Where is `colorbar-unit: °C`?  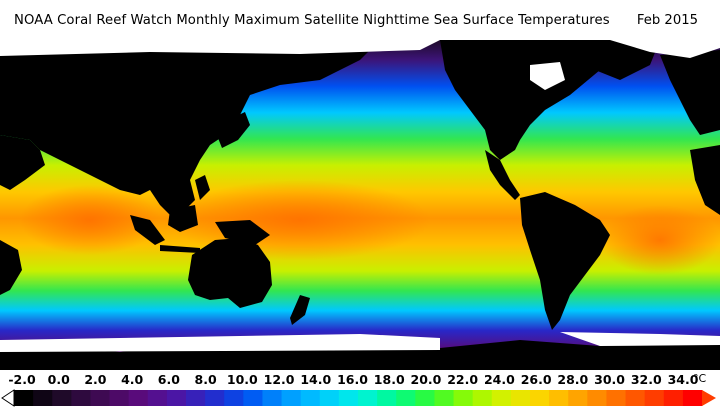 colorbar-unit: °C is located at coordinates (700, 378).